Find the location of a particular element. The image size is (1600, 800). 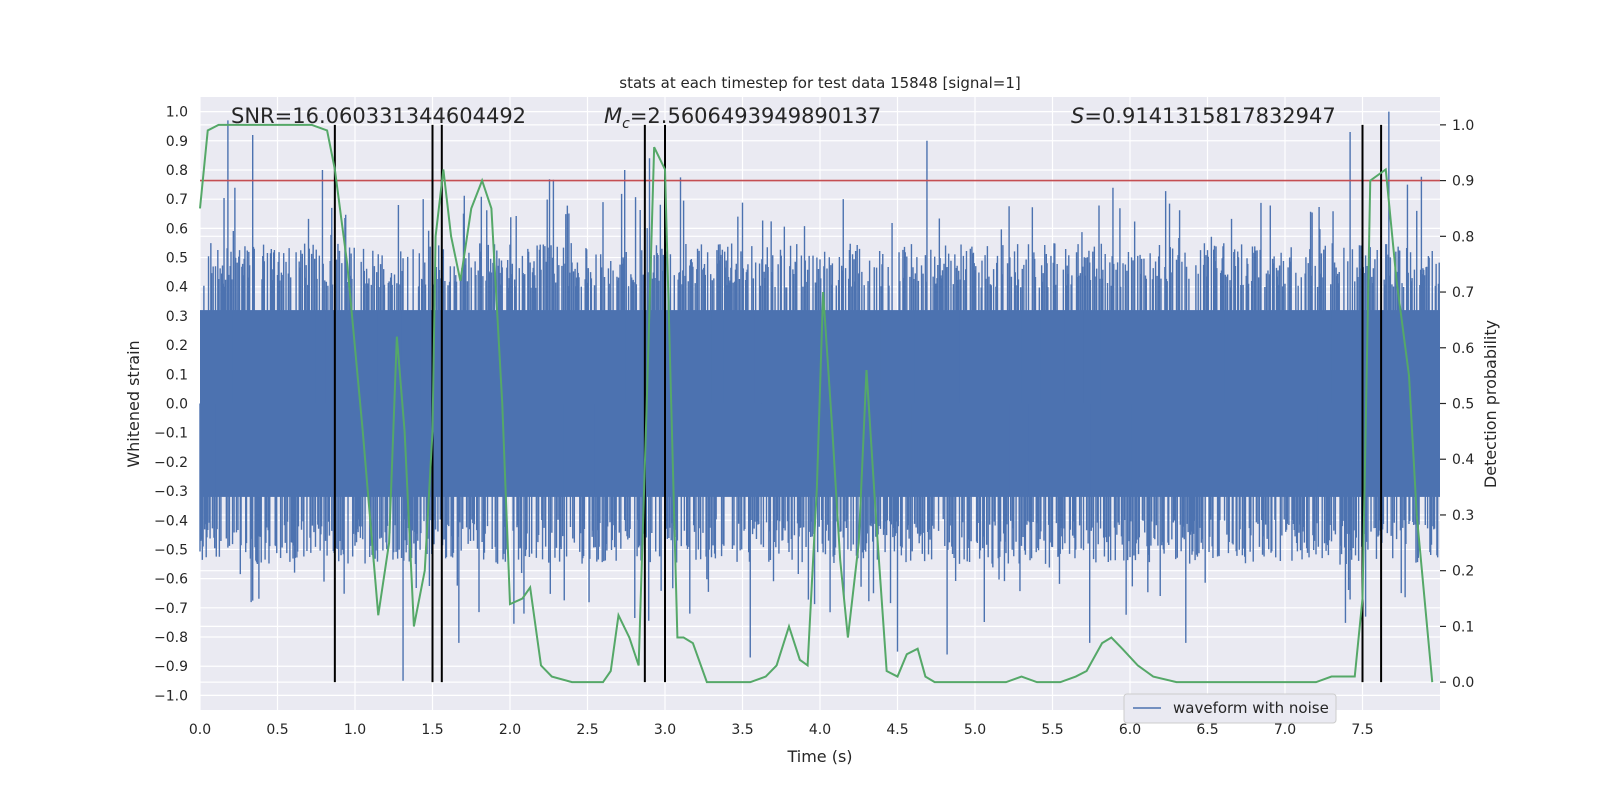

y-right-tick-label: 0.1 is located at coordinates (1463, 627).